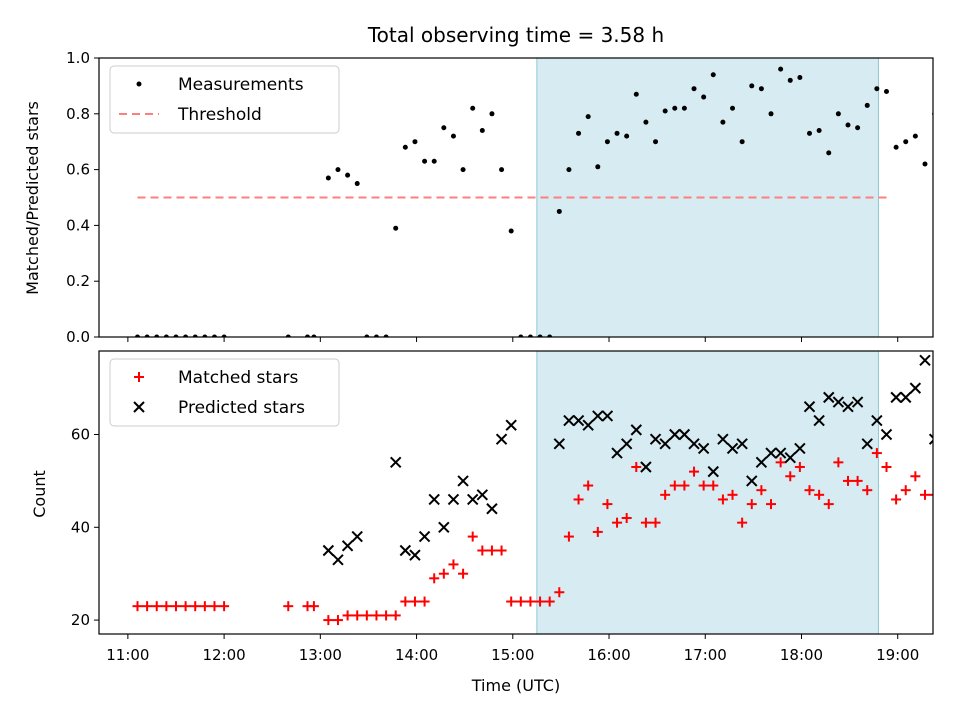  What do you see at coordinates (80, 527) in the screenshot?
I see `y-tick-label: 40` at bounding box center [80, 527].